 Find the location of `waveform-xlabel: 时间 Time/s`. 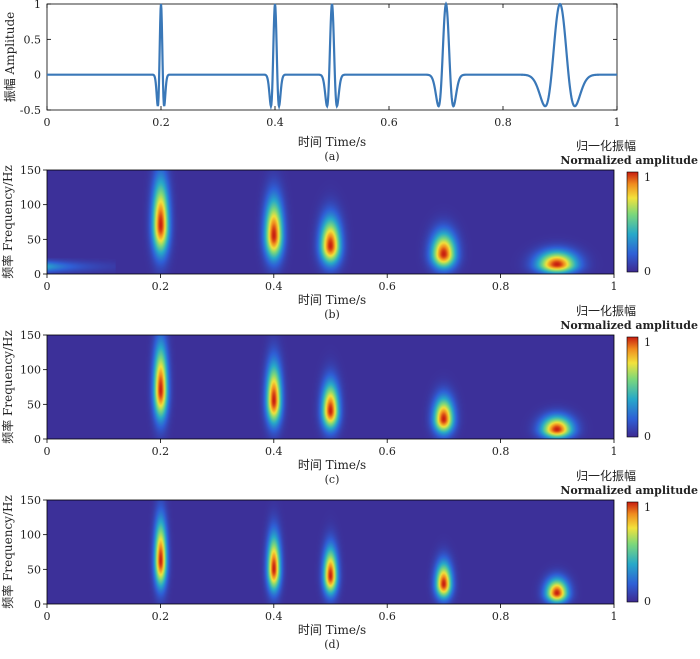

waveform-xlabel: 时间 Time/s is located at coordinates (332, 142).